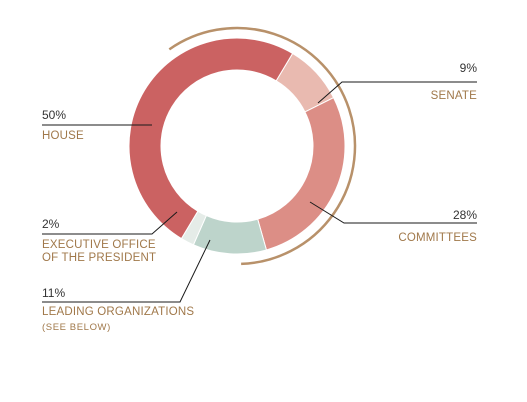 This screenshot has height=402, width=527. Describe the element at coordinates (54, 293) in the screenshot. I see `leading-organizations-percent: 11%` at that location.